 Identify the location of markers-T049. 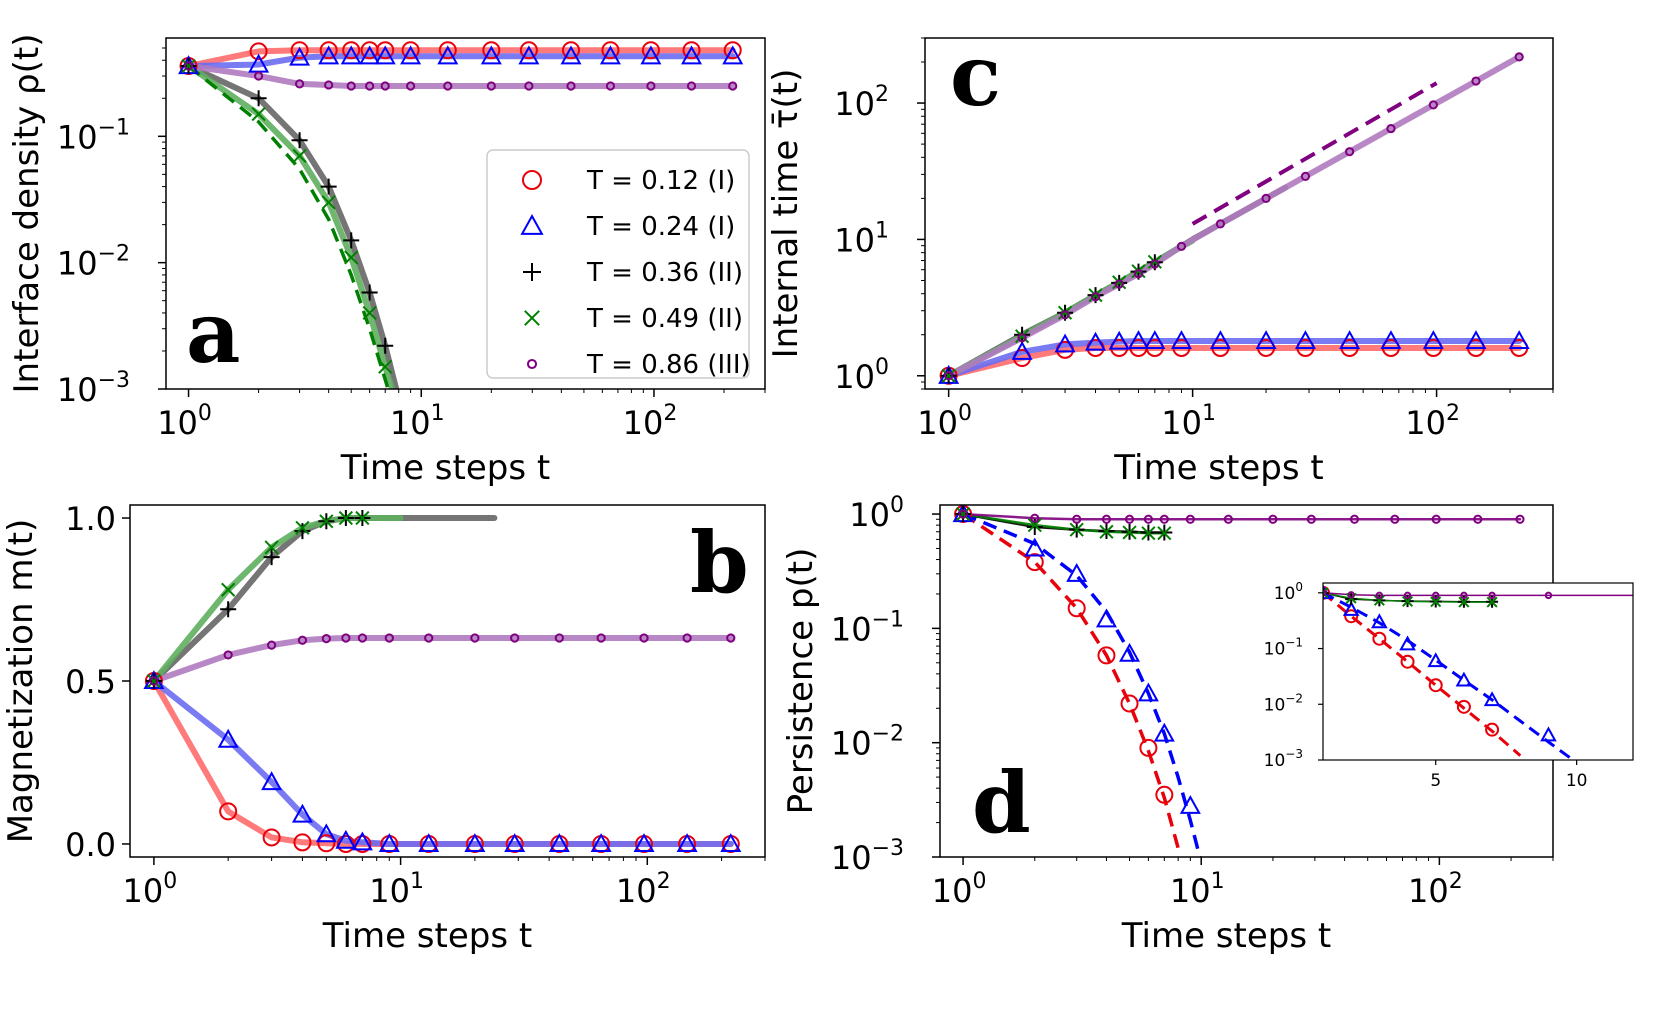
(258, 599).